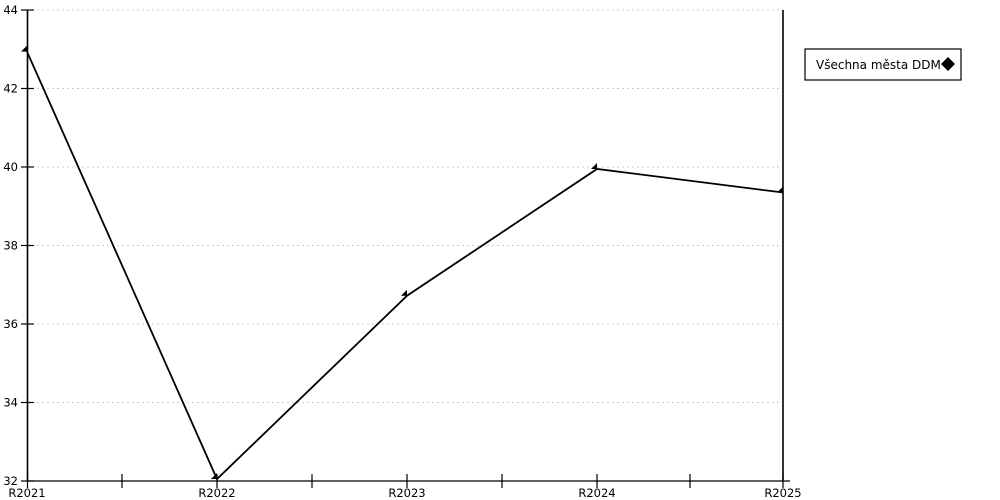  I want to click on diamond-marker-icon, so click(948, 64).